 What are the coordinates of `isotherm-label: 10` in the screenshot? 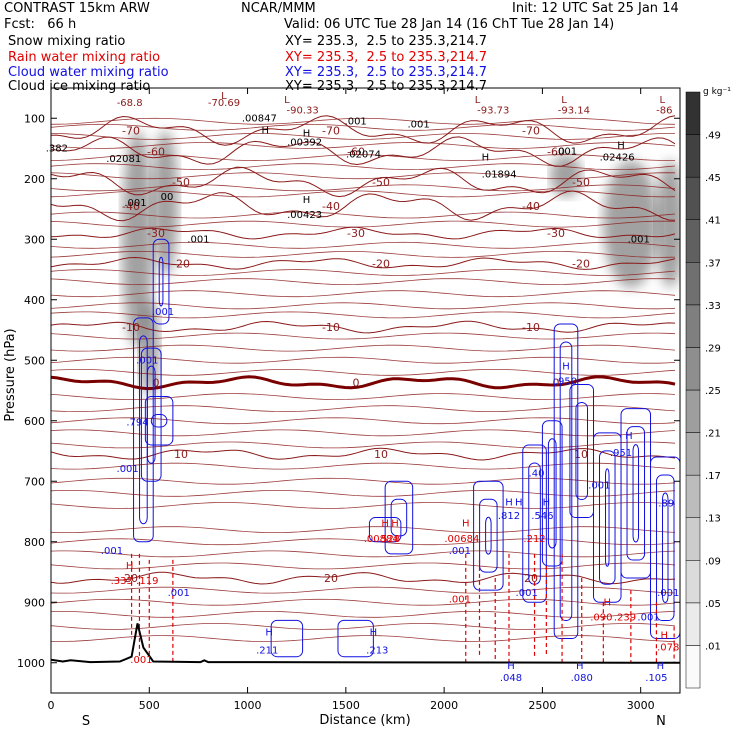 It's located at (181, 454).